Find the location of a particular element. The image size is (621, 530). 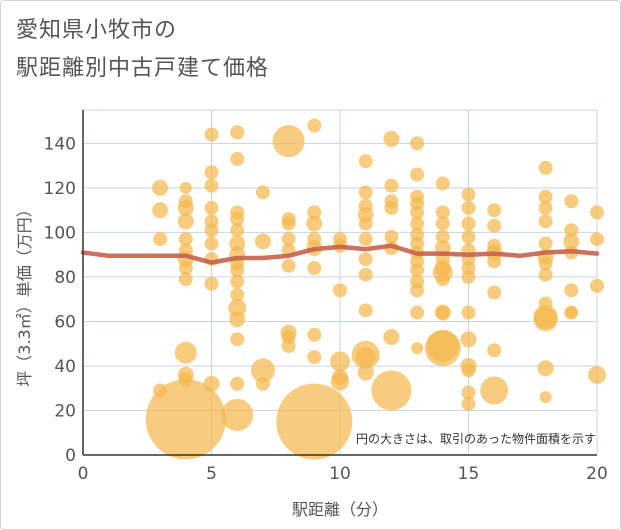

y-tick-label: 140 is located at coordinates (60, 144).